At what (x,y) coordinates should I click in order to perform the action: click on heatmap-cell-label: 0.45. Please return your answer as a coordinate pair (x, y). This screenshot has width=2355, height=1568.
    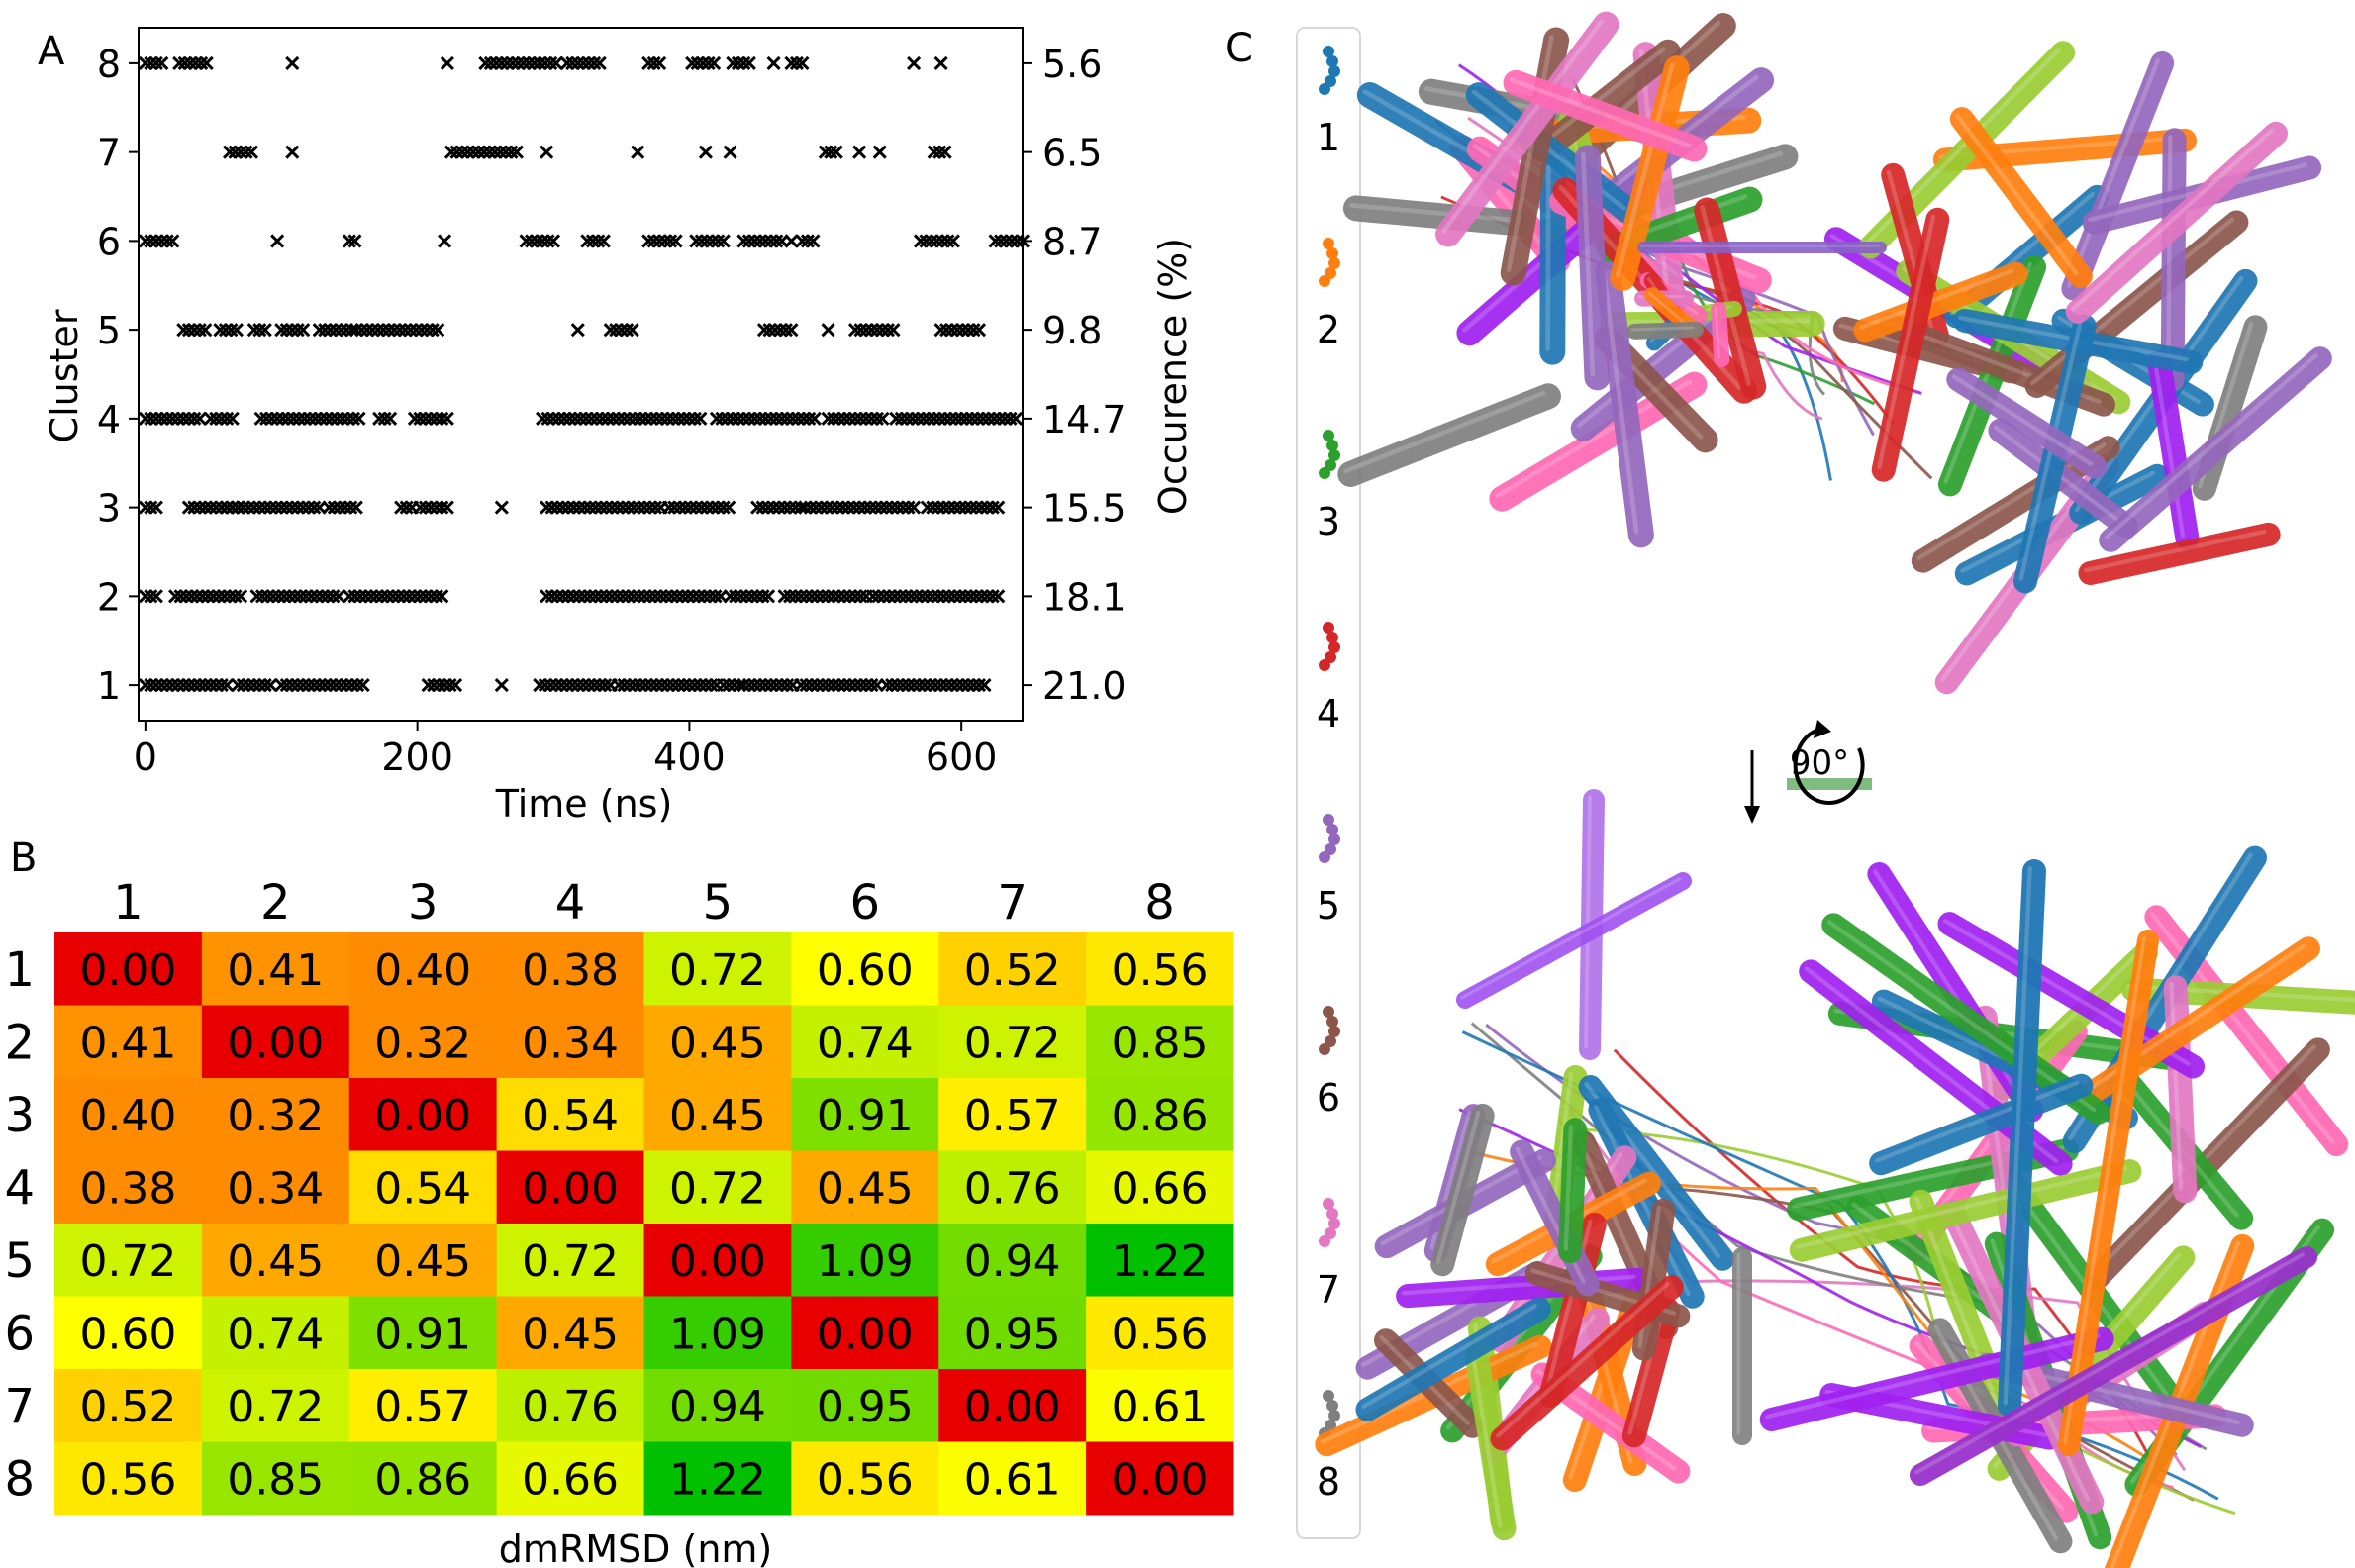
    Looking at the image, I should click on (717, 1116).